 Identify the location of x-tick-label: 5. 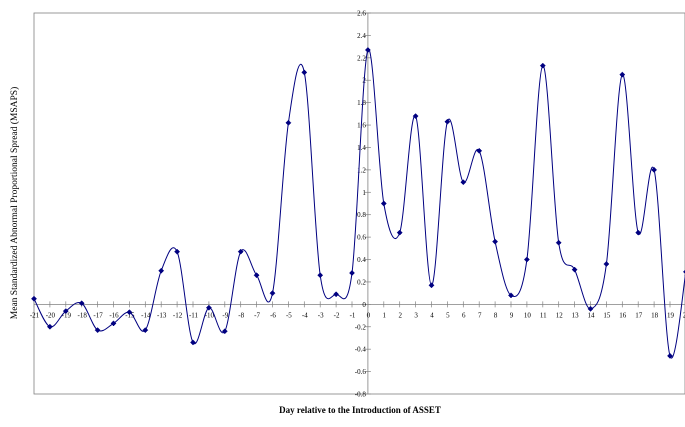
(448, 315).